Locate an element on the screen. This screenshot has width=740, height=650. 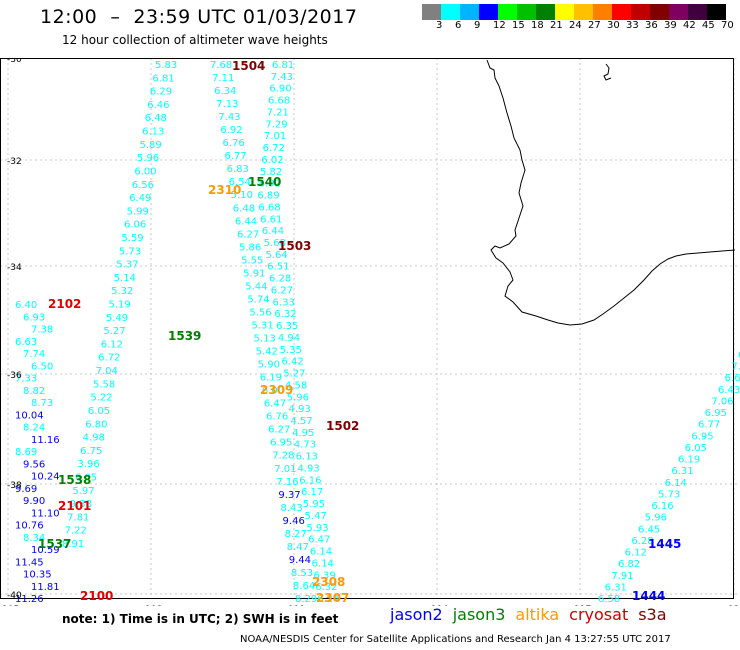
pass-label: 2308 is located at coordinates (328, 582).